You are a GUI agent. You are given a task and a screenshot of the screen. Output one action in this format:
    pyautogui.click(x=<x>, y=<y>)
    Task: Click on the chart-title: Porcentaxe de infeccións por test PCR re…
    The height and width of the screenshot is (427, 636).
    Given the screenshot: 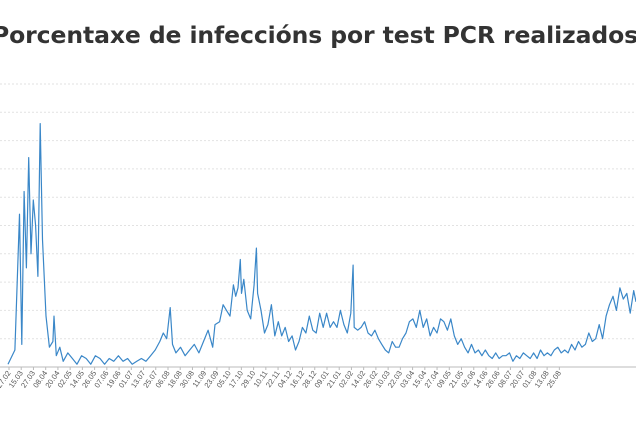 What is the action you would take?
    pyautogui.click(x=318, y=35)
    